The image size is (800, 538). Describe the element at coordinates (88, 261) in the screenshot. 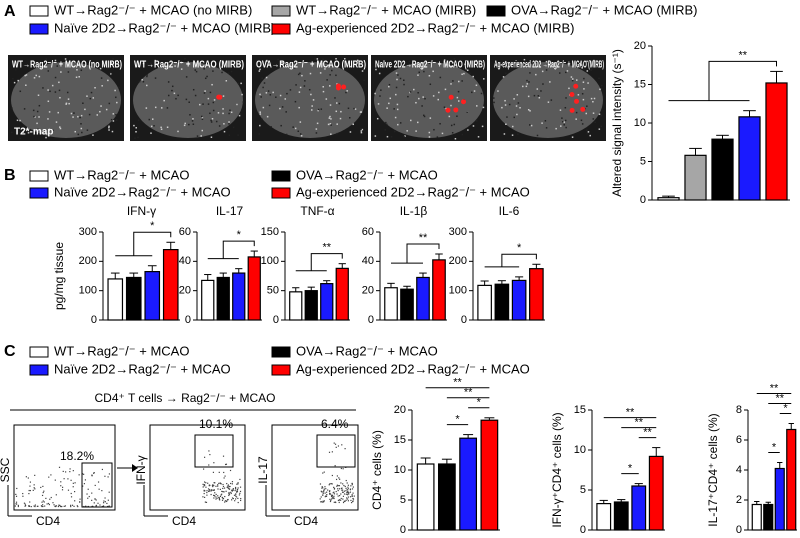

I see `y-tick-label: 200` at that location.